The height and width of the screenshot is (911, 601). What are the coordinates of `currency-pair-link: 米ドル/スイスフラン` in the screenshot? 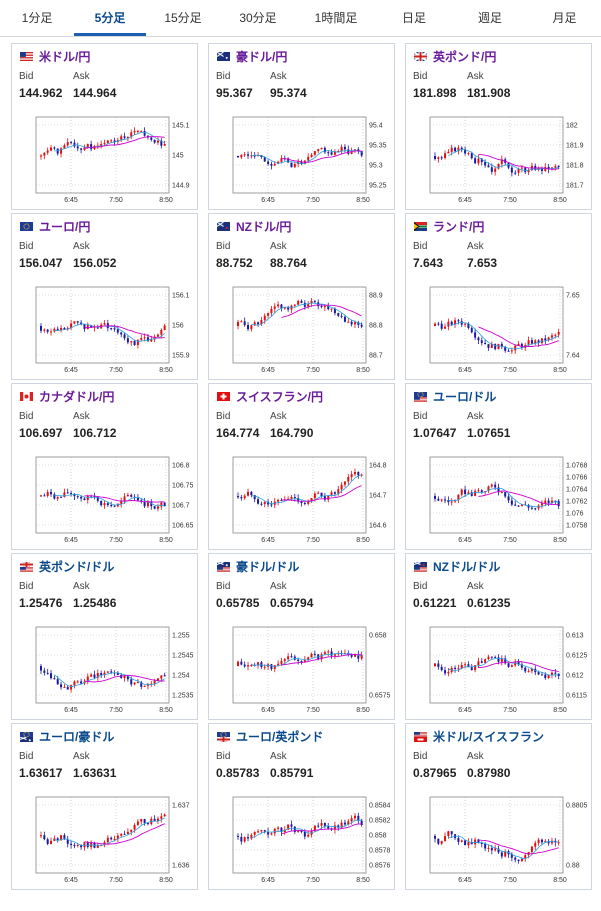 It's located at (488, 737).